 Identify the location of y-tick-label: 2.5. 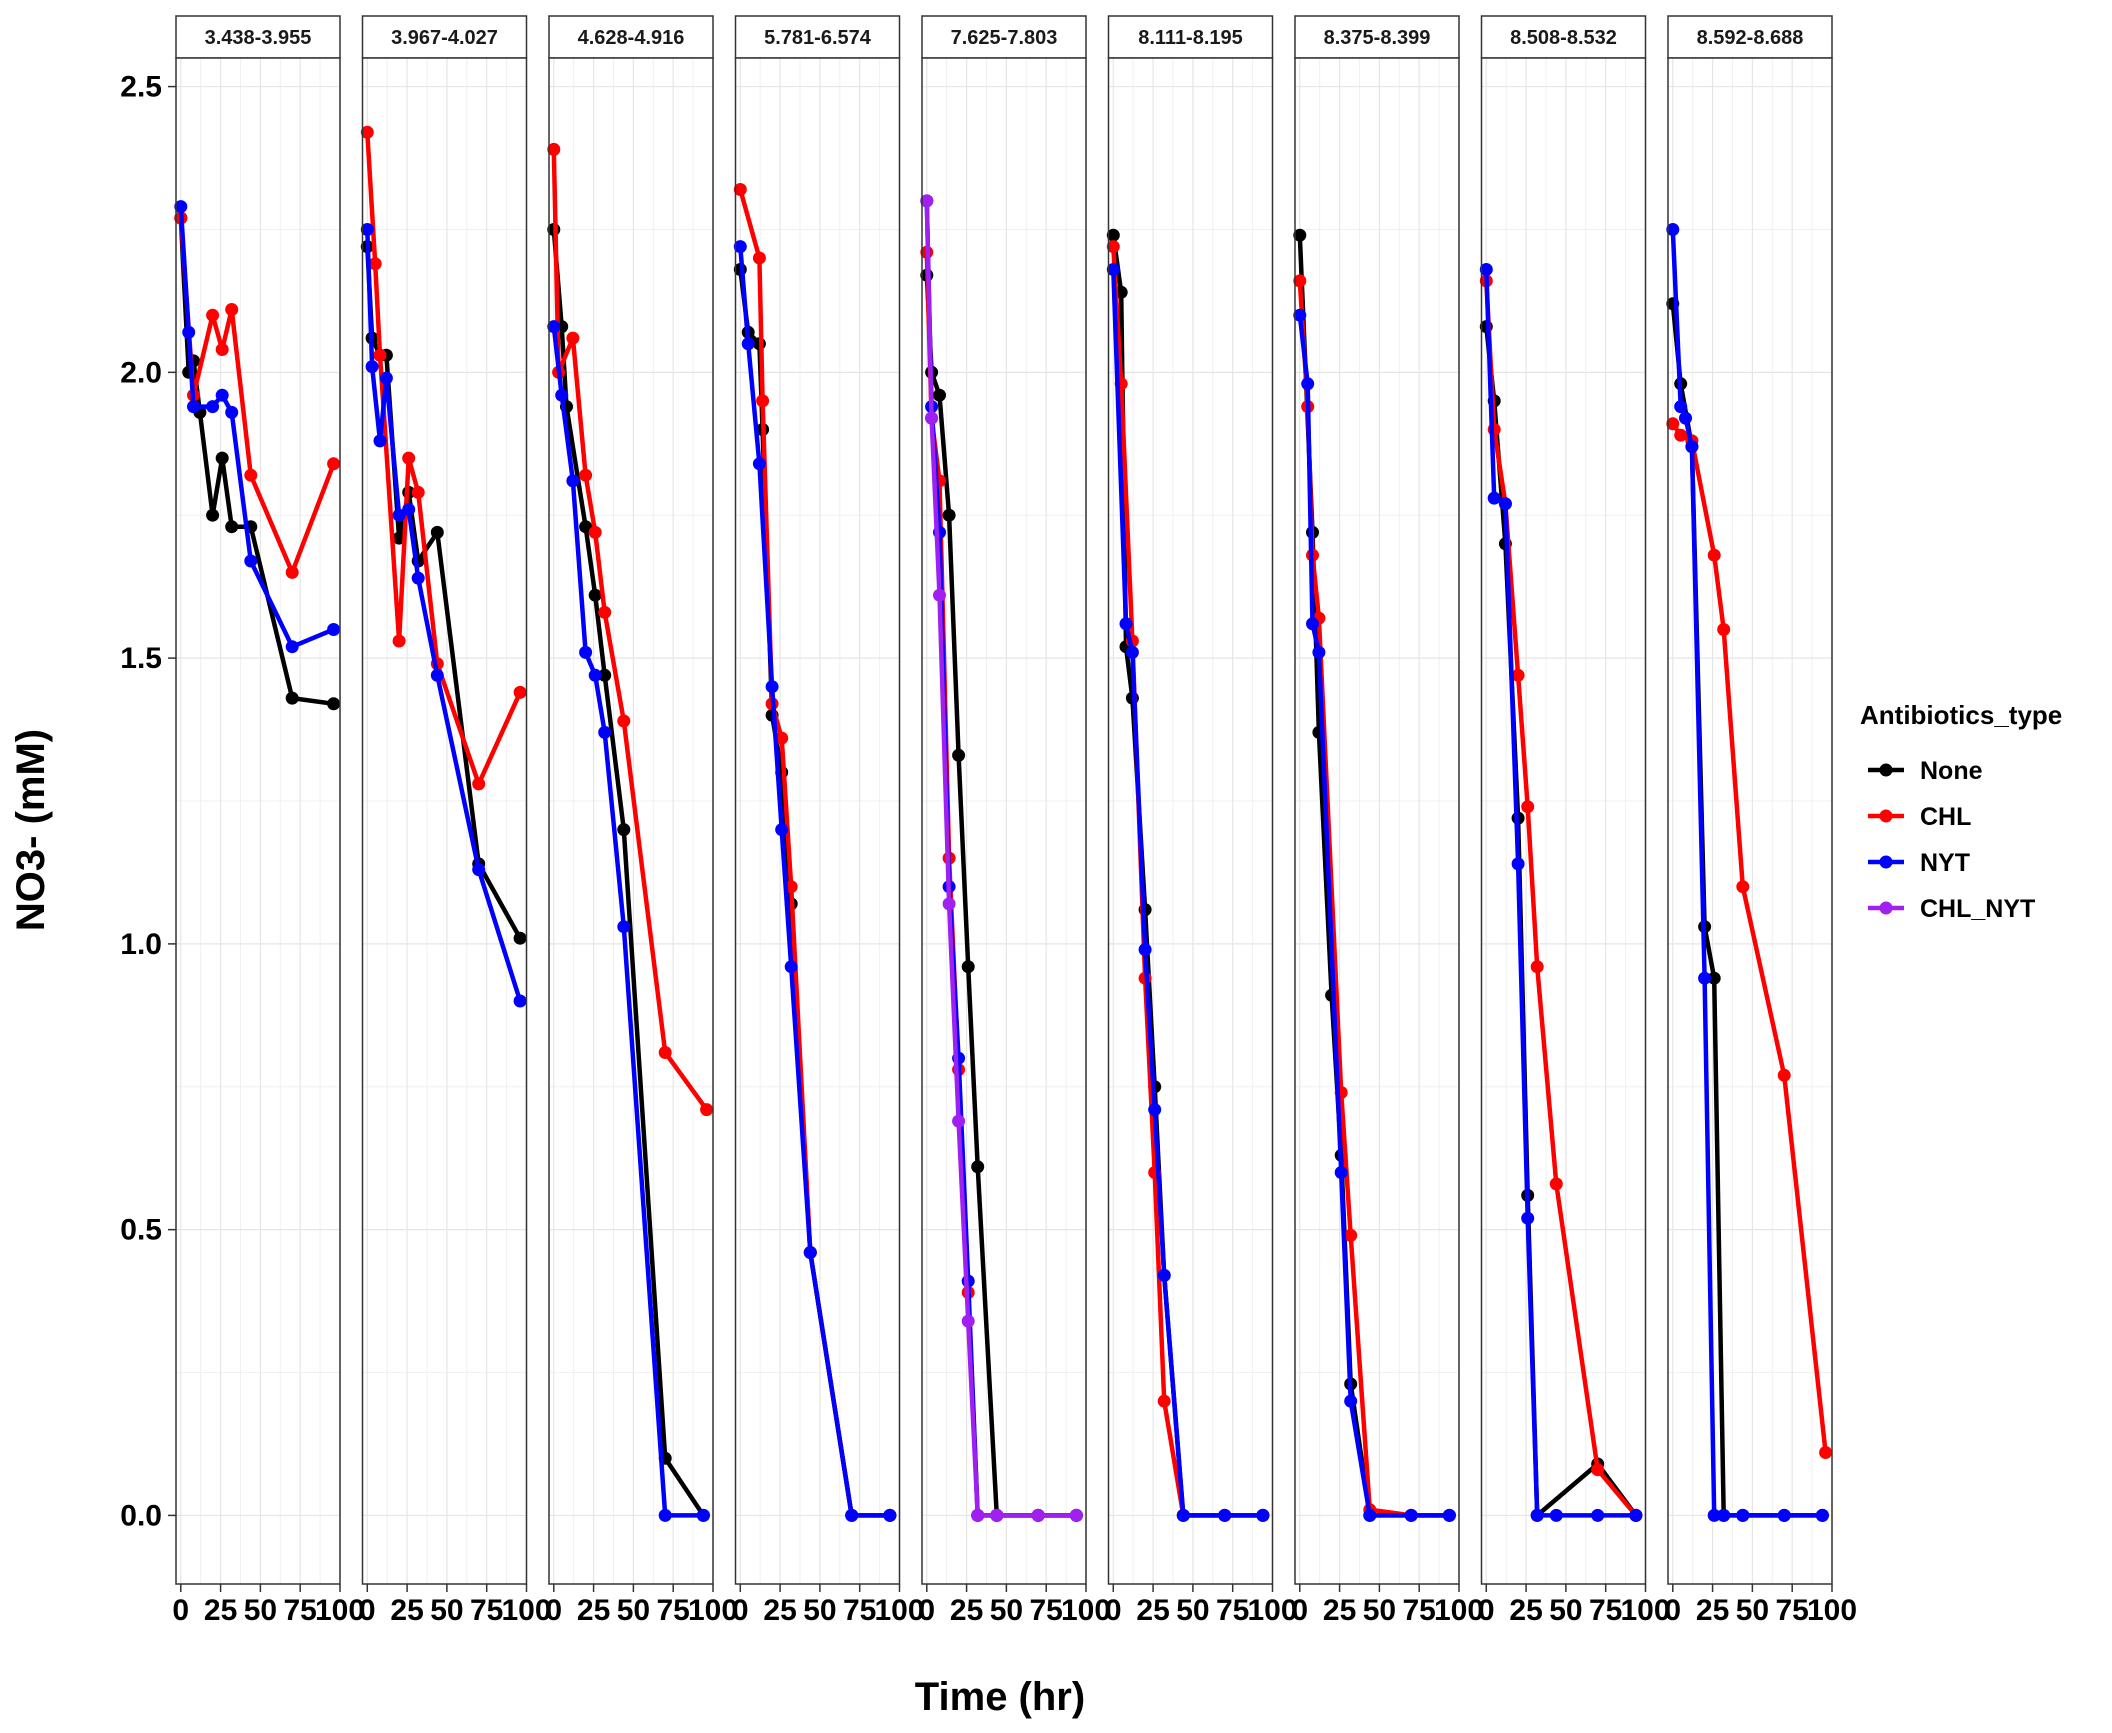
(141, 87).